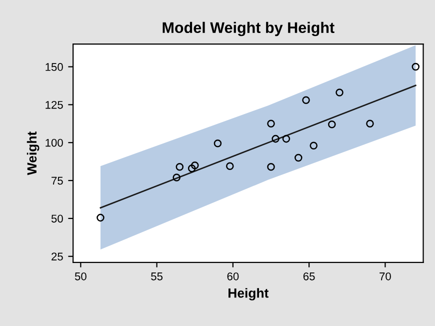 This screenshot has width=435, height=326. Describe the element at coordinates (54, 104) in the screenshot. I see `y-tick-label: 125` at that location.